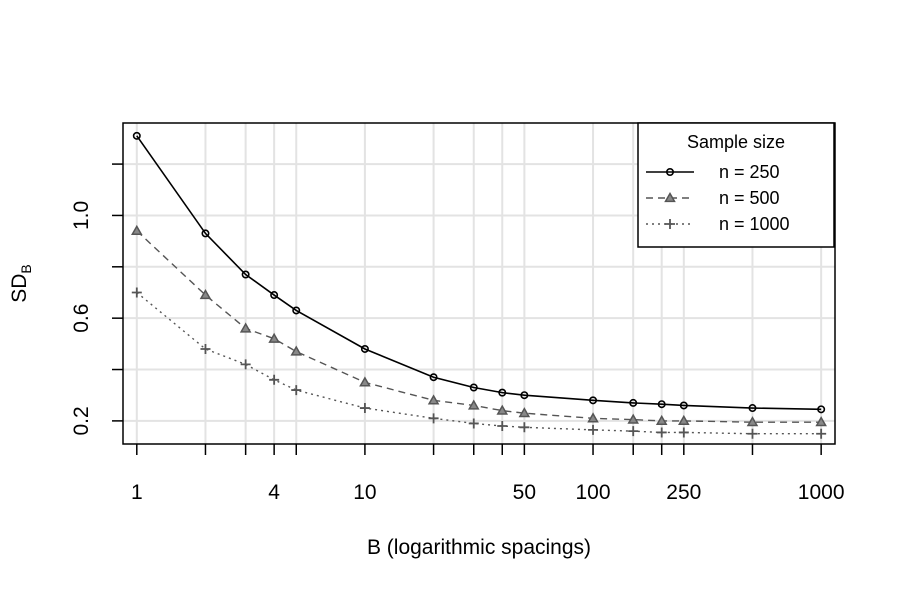 This screenshot has width=897, height=598. Describe the element at coordinates (754, 224) in the screenshot. I see `legend-label: n = 1000` at that location.